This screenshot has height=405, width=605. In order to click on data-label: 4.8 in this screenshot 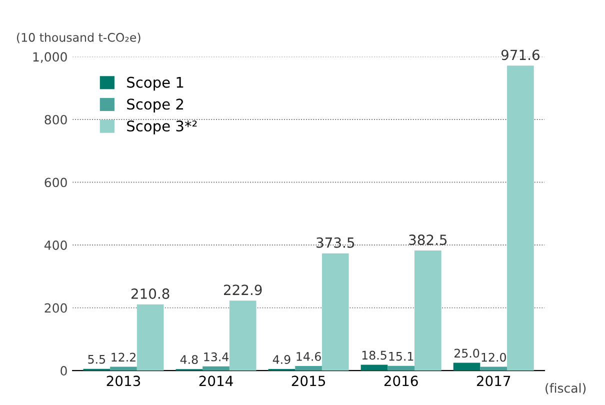, I will do `click(189, 359)`.